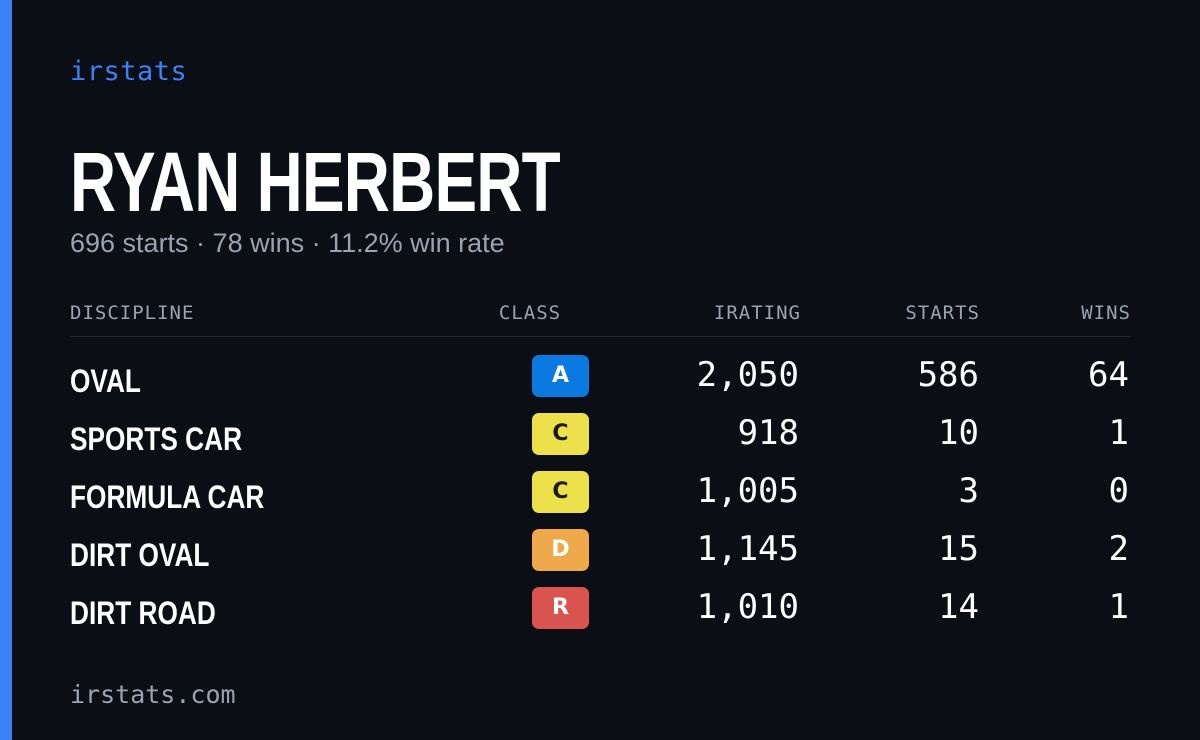  I want to click on header-discipline: DISCIPLINE, so click(132, 313).